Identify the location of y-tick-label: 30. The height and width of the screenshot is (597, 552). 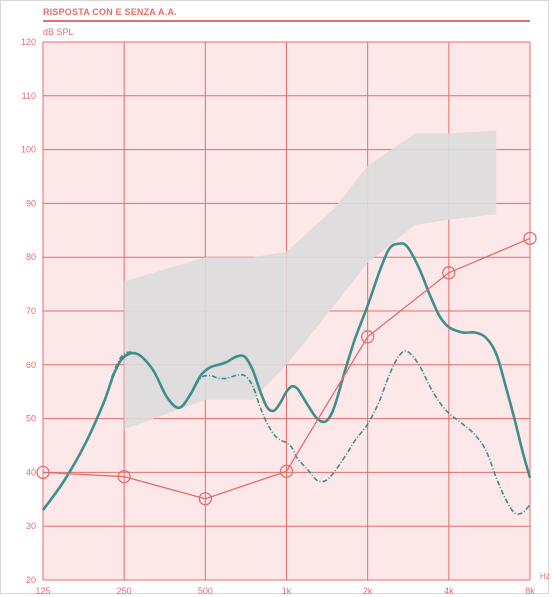
(31, 526).